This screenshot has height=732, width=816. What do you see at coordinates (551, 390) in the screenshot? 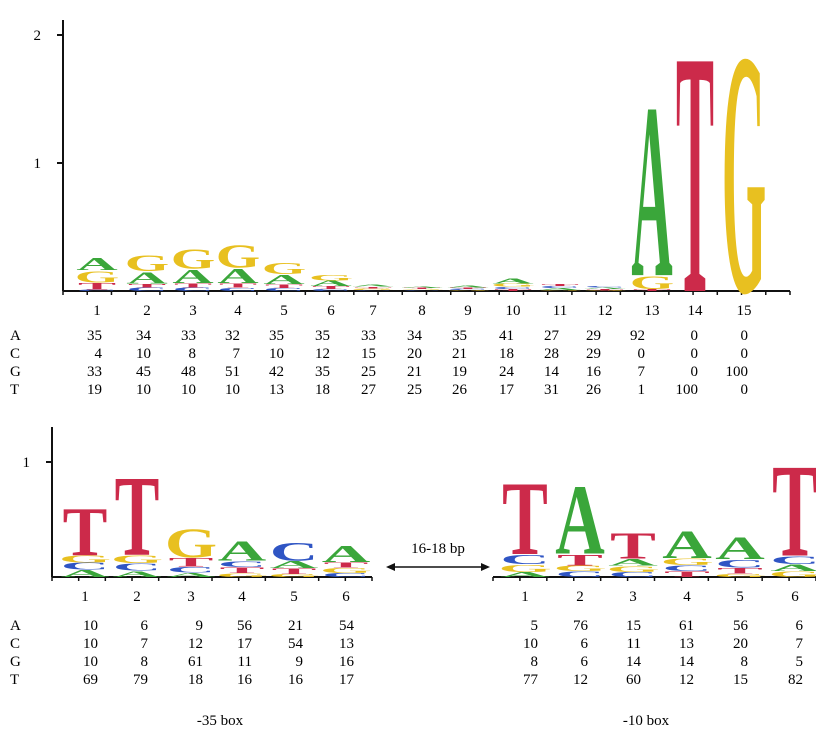
I see `frequency-cell: 31` at bounding box center [551, 390].